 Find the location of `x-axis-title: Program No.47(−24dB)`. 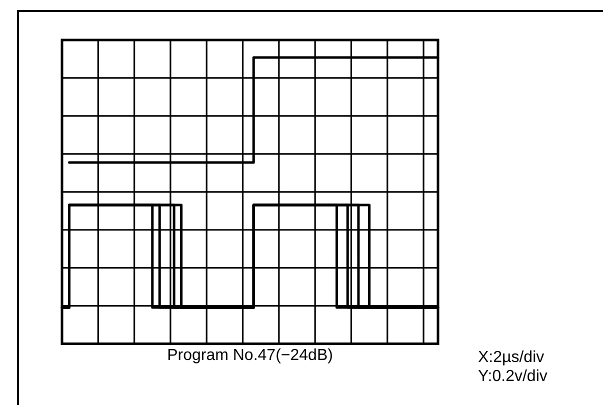

x-axis-title: Program No.47(−24dB) is located at coordinates (250, 355).